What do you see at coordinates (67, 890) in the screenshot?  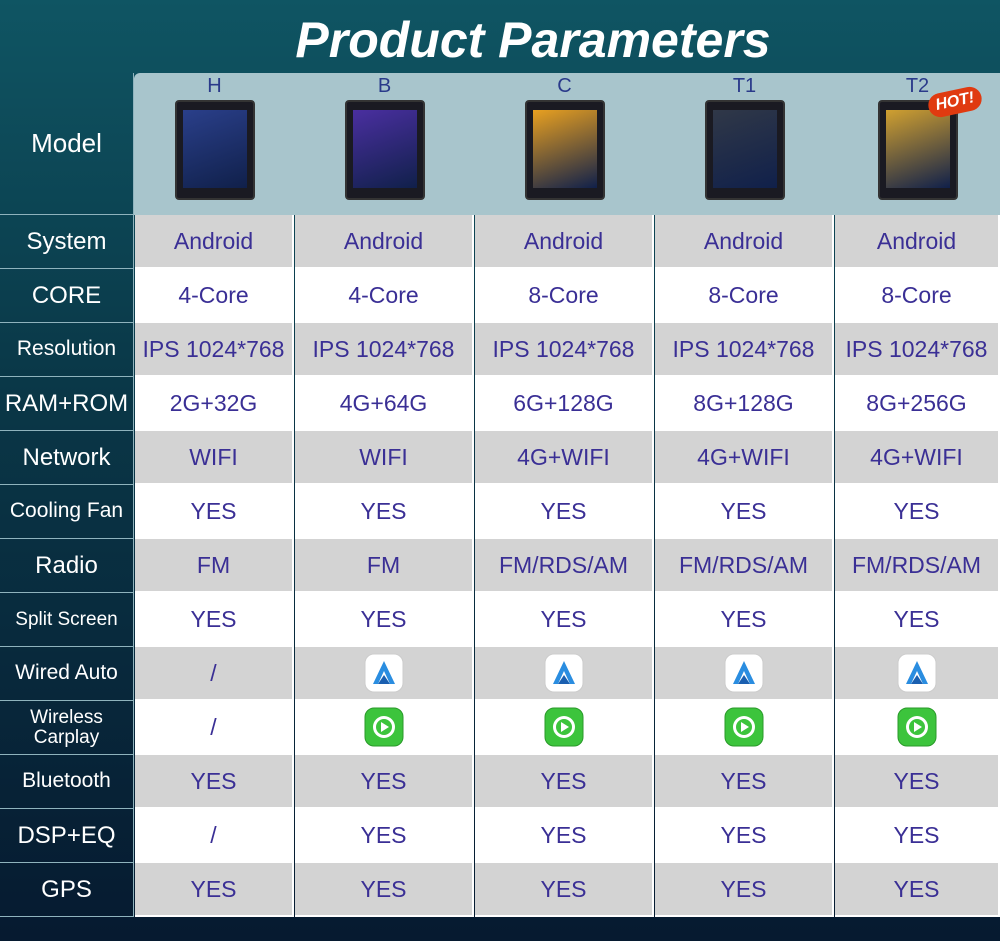 I see `row-label: GPS` at bounding box center [67, 890].